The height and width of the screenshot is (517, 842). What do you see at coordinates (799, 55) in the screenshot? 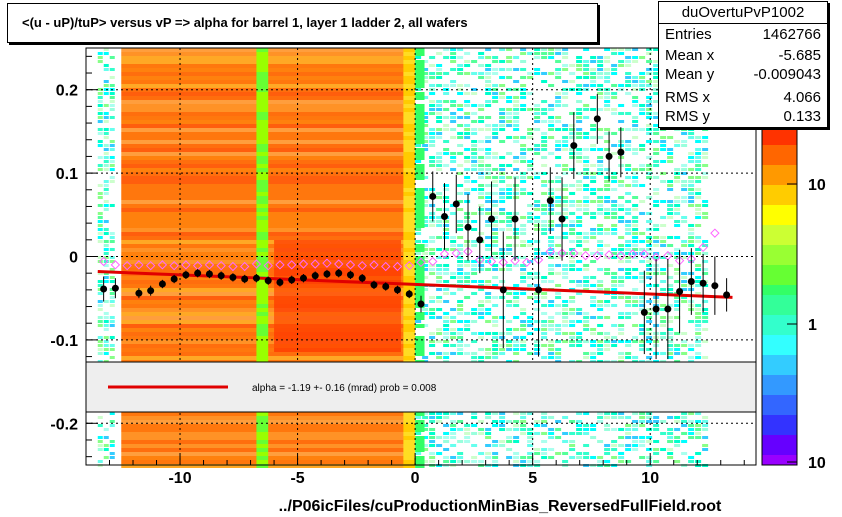
I see `stats-value: -5.685` at bounding box center [799, 55].